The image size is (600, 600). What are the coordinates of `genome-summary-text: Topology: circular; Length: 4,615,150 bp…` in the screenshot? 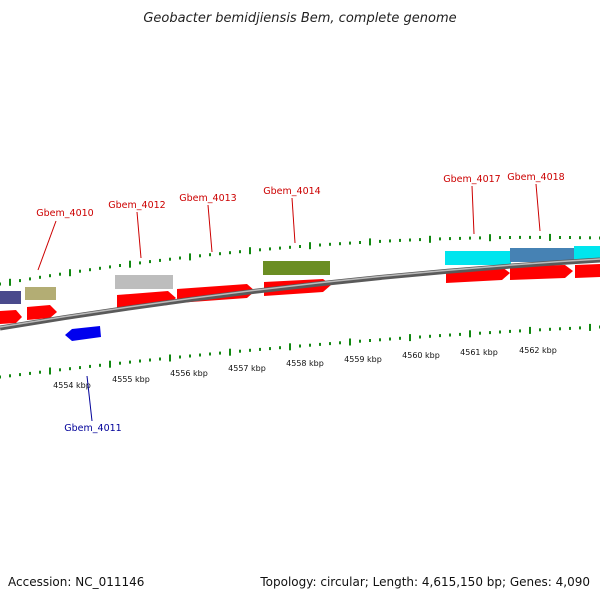 It's located at (424, 582).